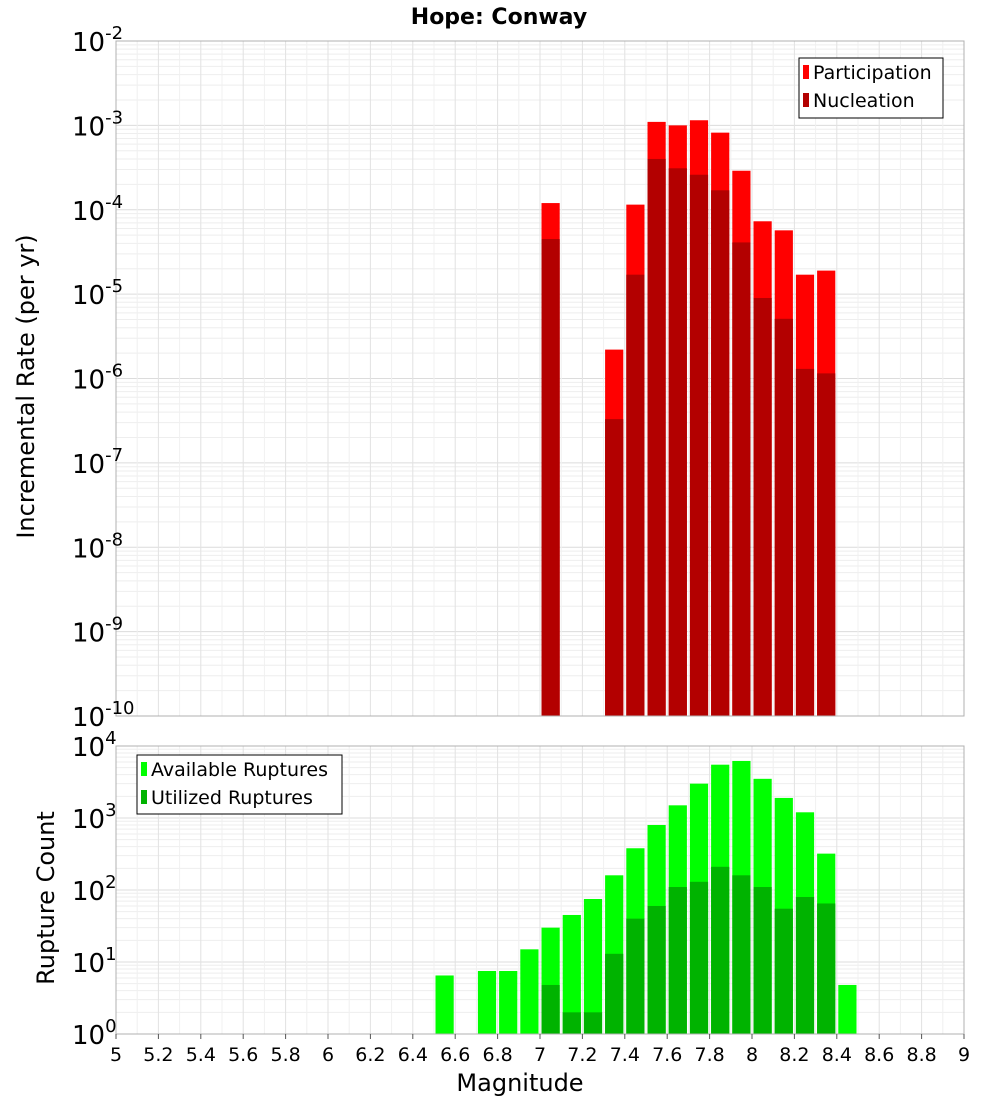 Image resolution: width=1000 pixels, height=1104 pixels. What do you see at coordinates (871, 88) in the screenshot?
I see `legend: Participation Nucleation` at bounding box center [871, 88].